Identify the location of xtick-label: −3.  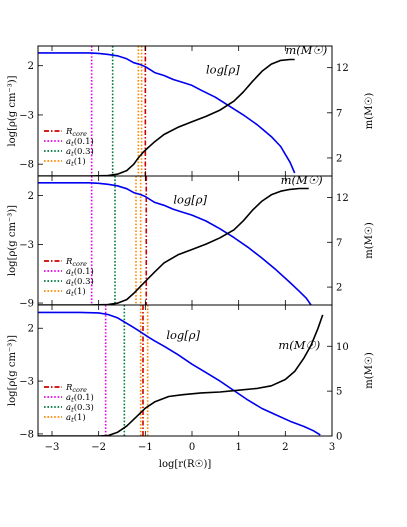
(52, 447).